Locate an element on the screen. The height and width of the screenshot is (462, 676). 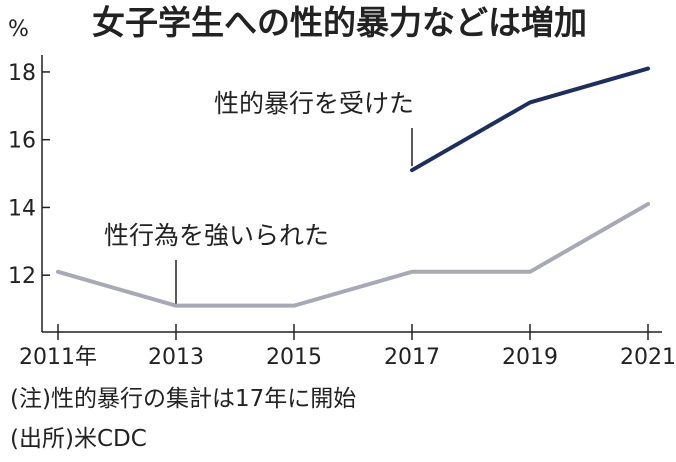
y-axis: 12 14 16 18 is located at coordinates (29, 175).